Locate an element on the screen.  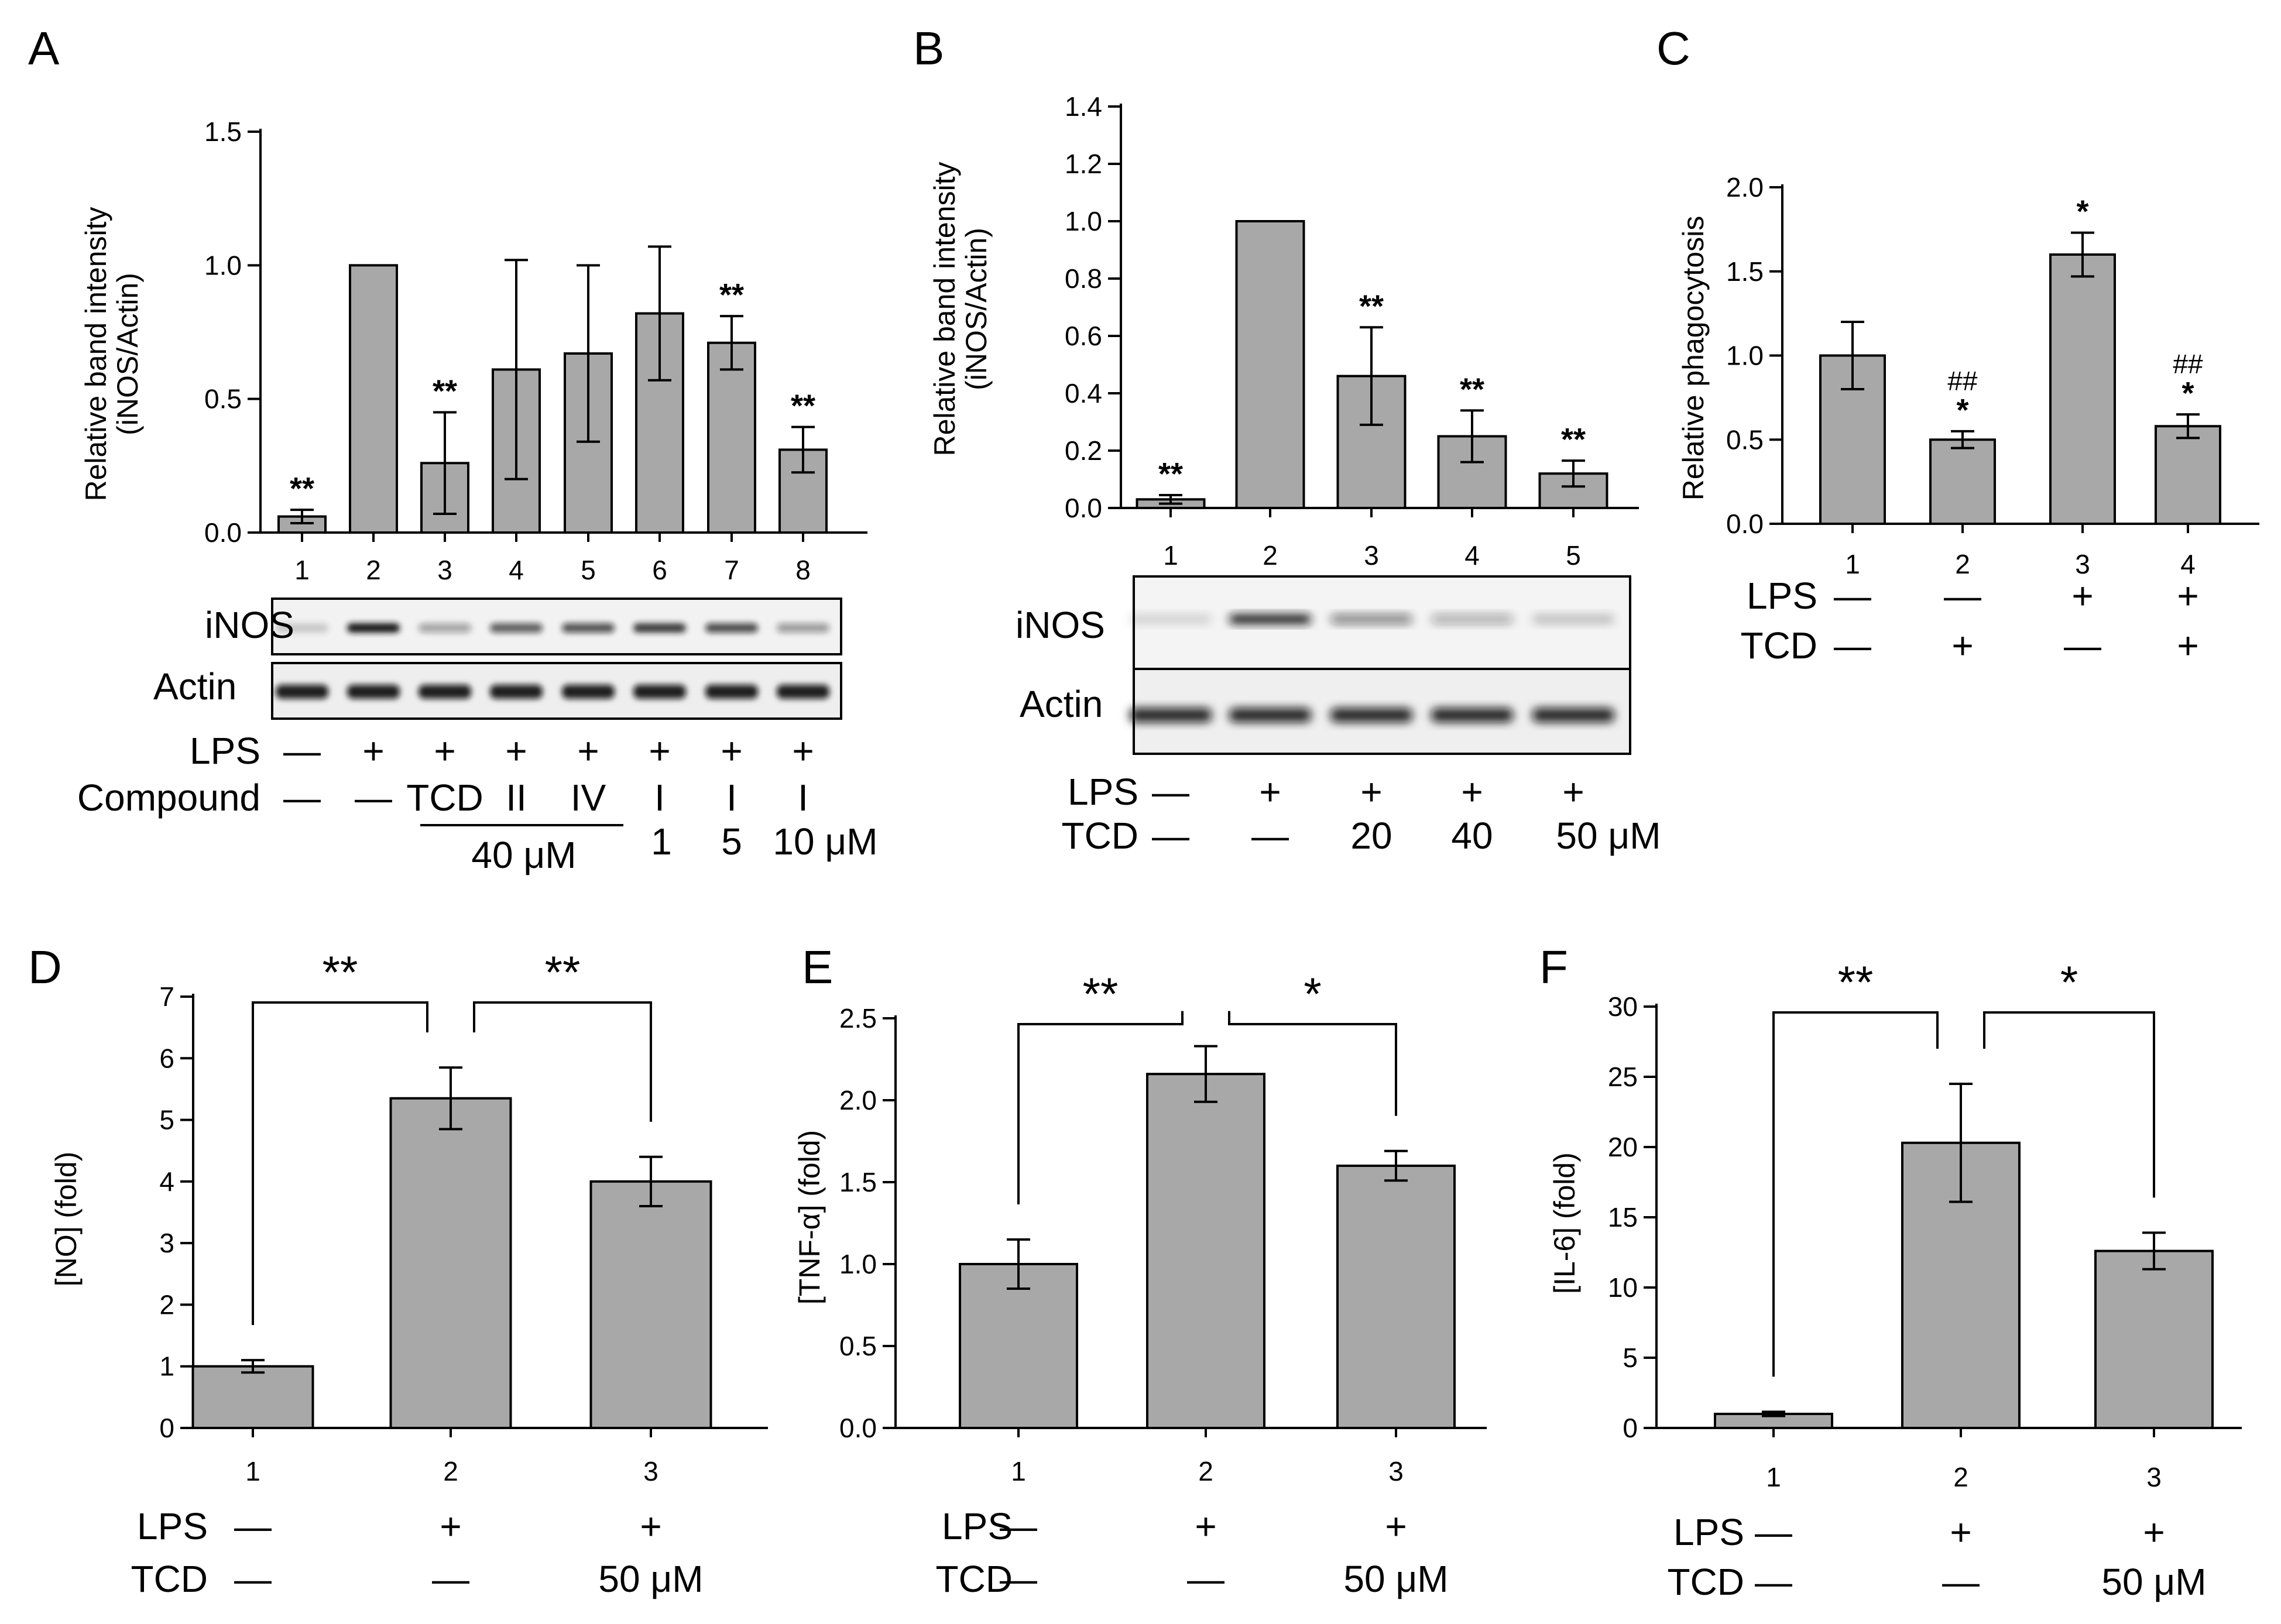
significance-a-3: ** is located at coordinates (445, 392).